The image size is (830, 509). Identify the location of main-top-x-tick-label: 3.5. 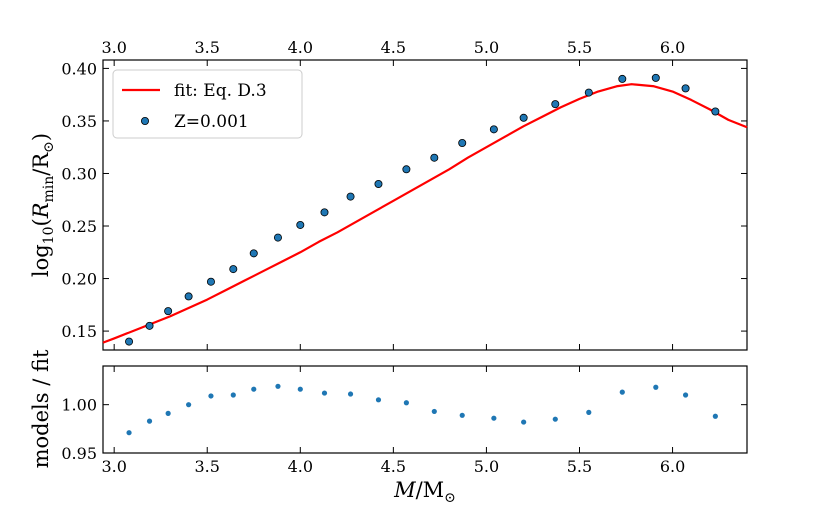
(207, 47).